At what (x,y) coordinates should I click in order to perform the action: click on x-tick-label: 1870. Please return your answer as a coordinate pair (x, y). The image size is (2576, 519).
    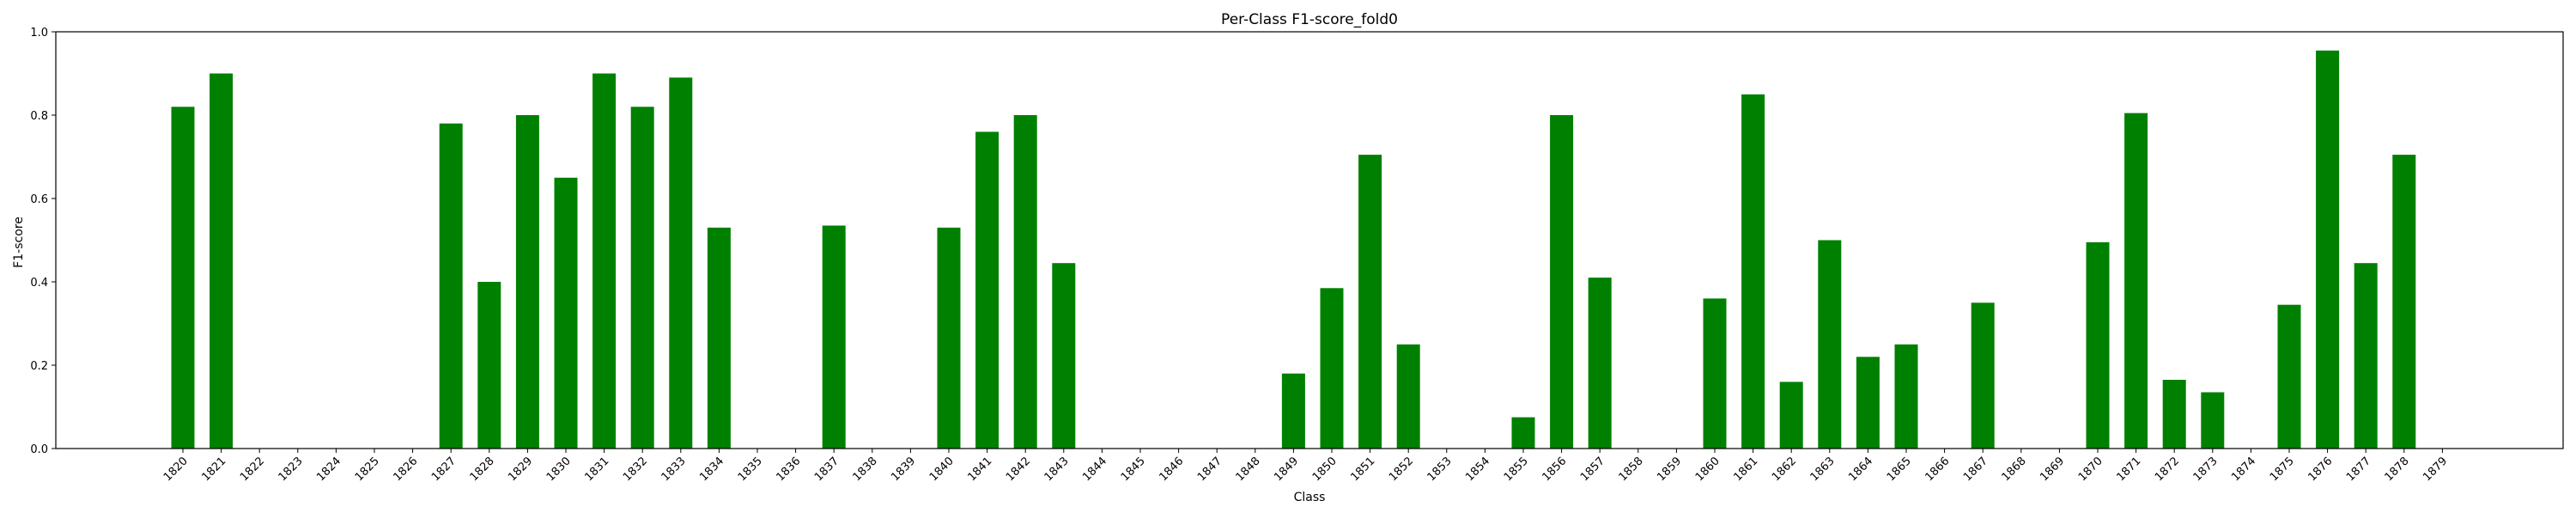
    Looking at the image, I should click on (2090, 469).